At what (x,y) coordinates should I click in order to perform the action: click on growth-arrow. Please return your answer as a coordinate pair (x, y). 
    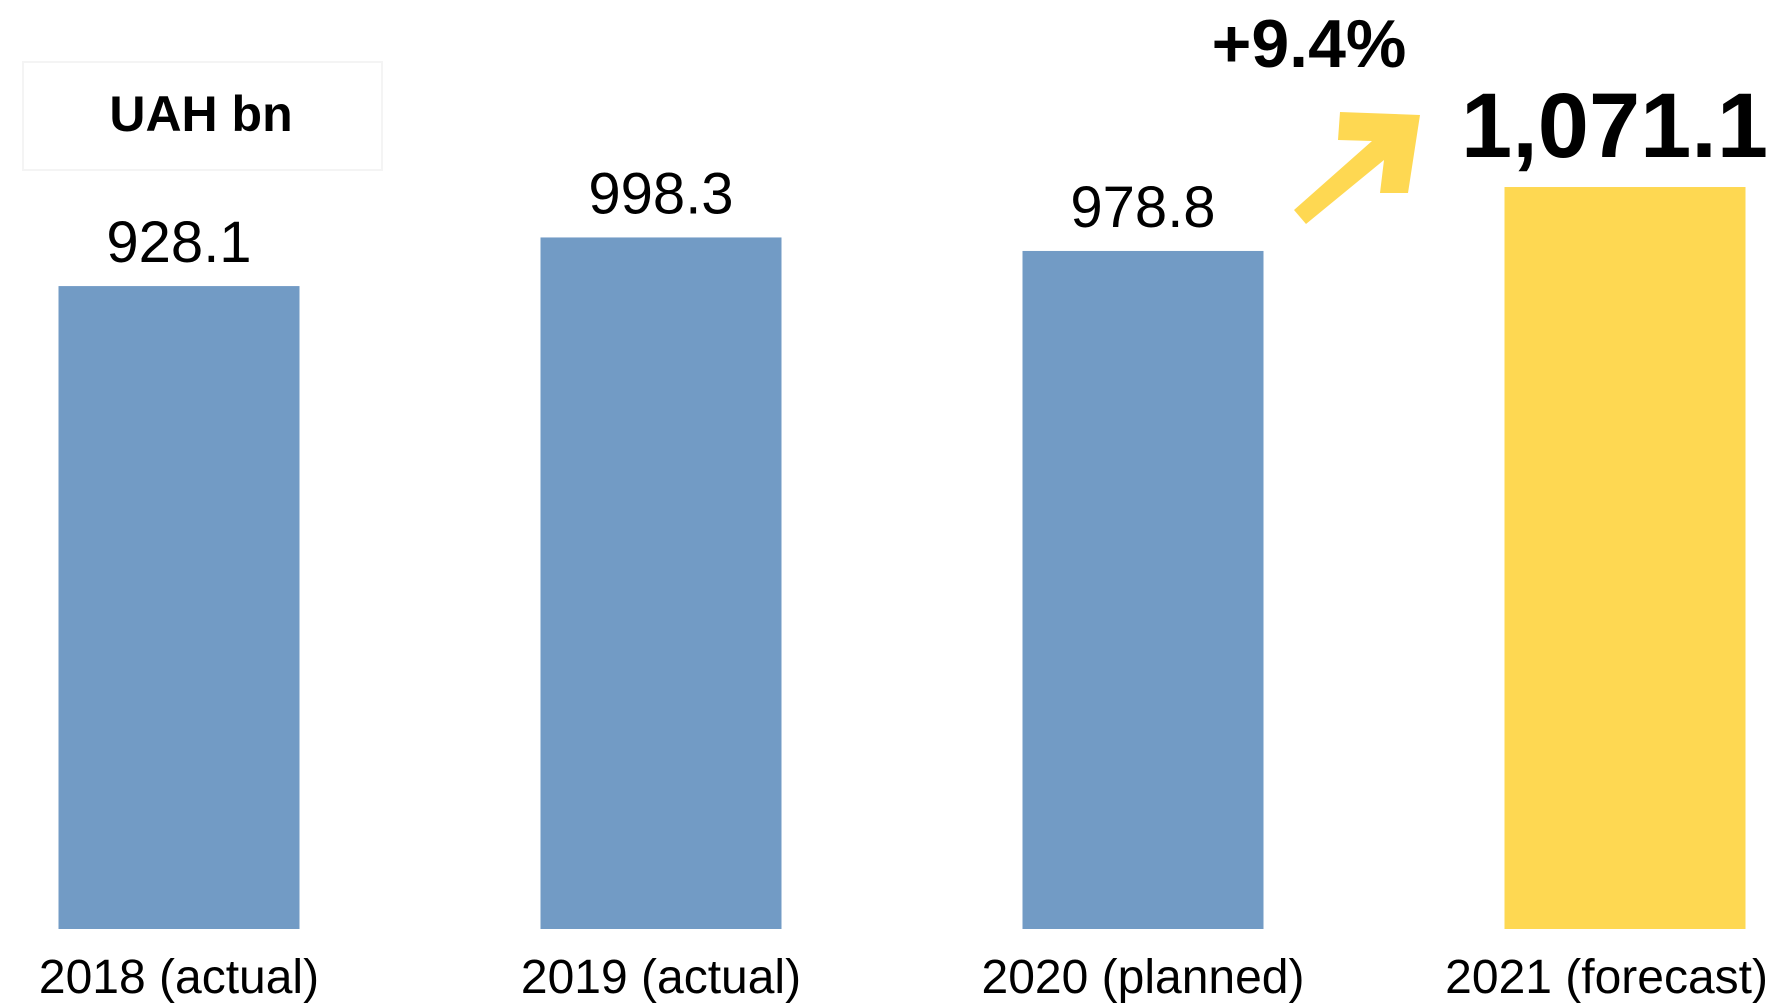
    Looking at the image, I should click on (1357, 168).